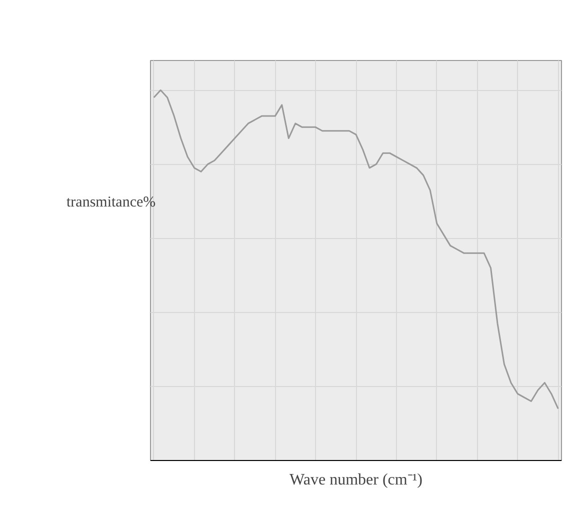  I want to click on y-axis-title: transmitance%, so click(111, 202).